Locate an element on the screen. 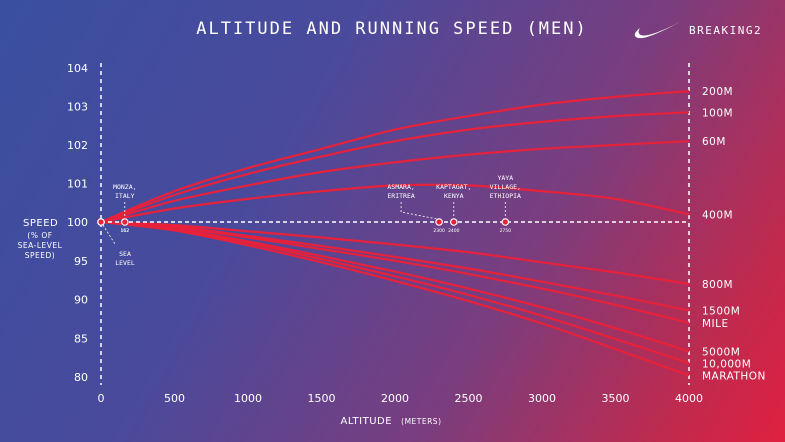  y-tick-100: 100 is located at coordinates (77, 222).